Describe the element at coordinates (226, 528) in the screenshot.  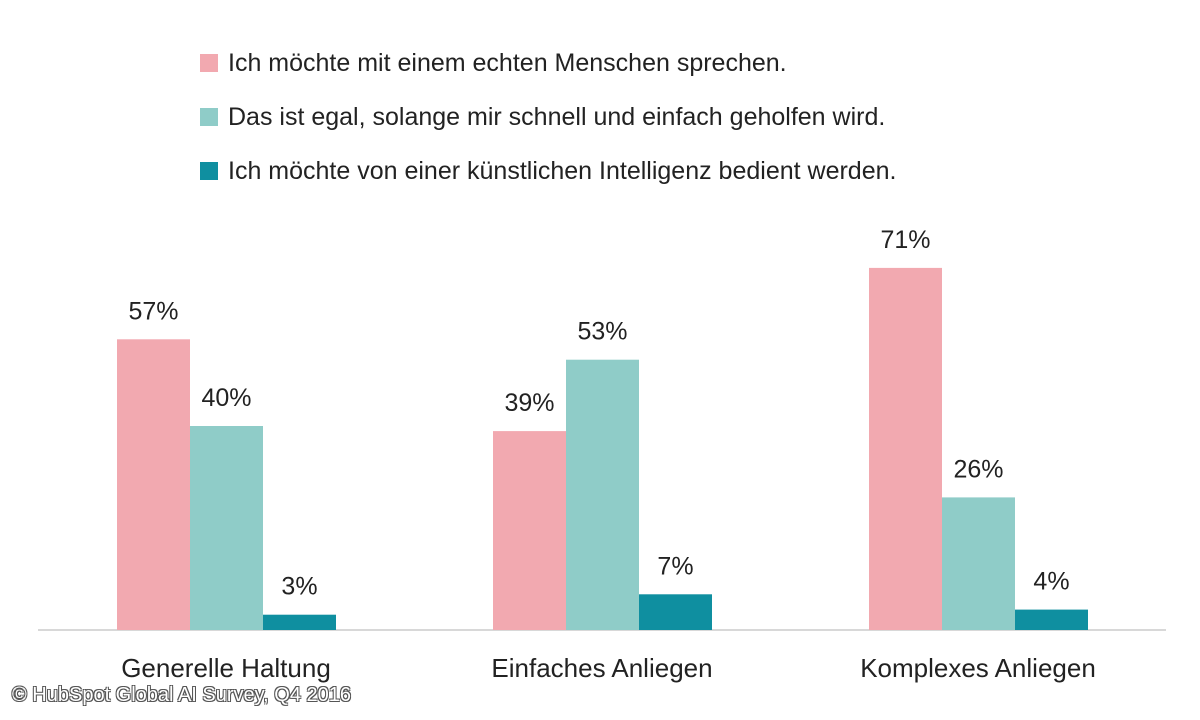
I see `bar-generelle-haltung-indifferent` at that location.